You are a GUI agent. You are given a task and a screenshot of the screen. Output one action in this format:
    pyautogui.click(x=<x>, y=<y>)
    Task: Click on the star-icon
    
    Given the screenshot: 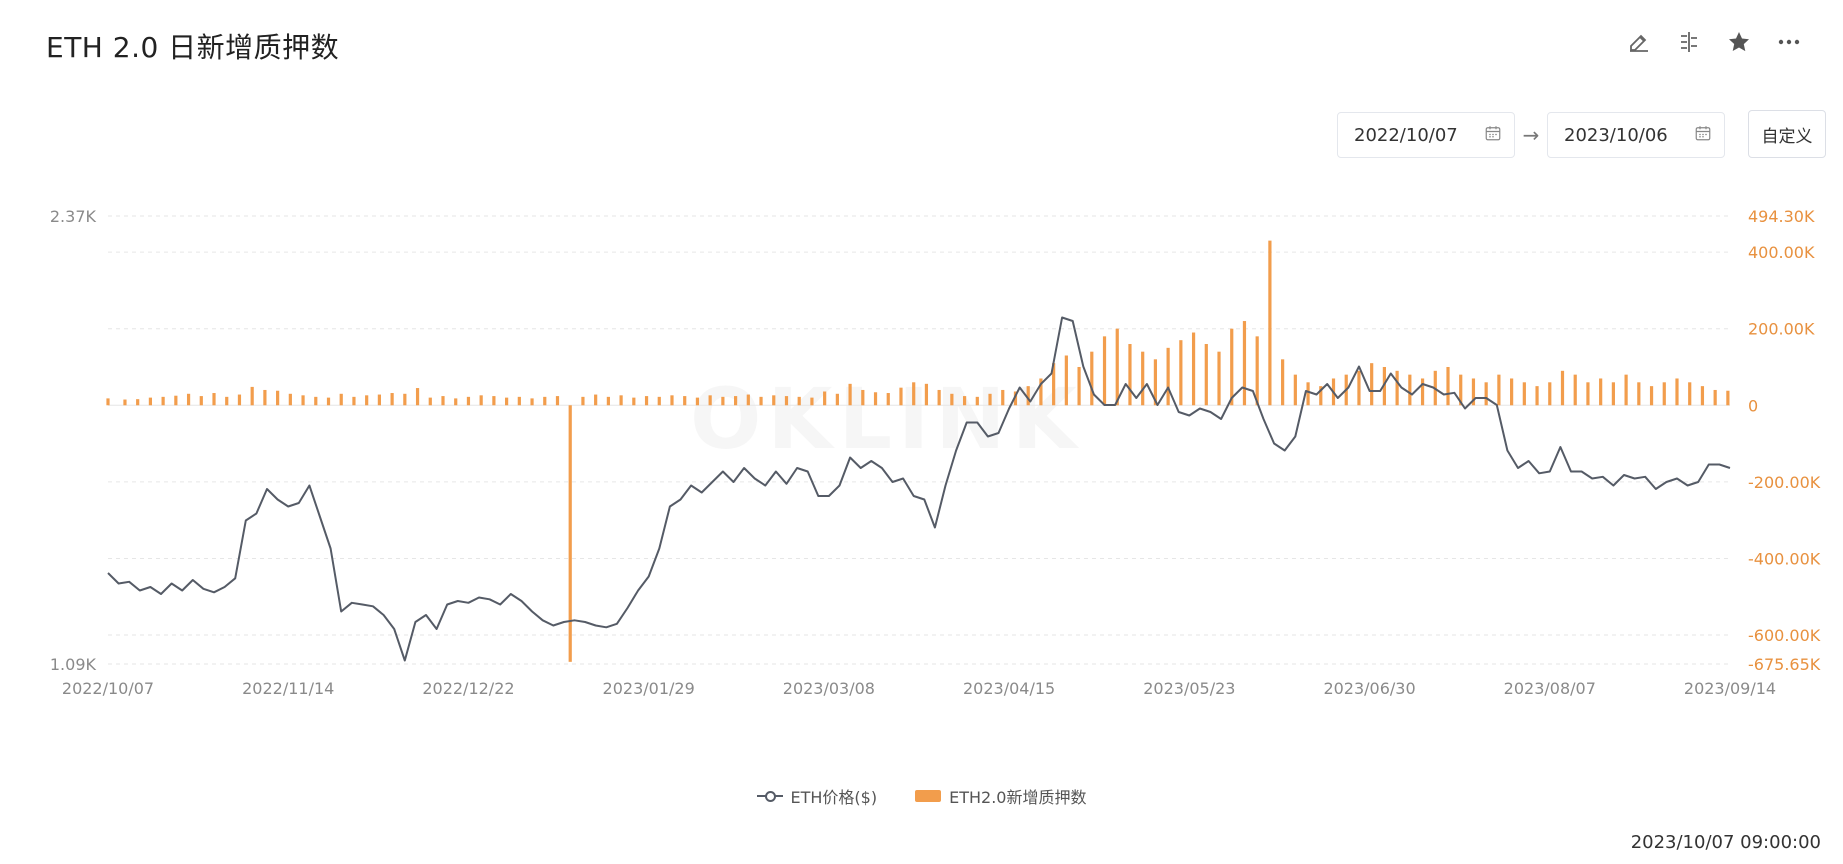 What is the action you would take?
    pyautogui.click(x=1739, y=42)
    